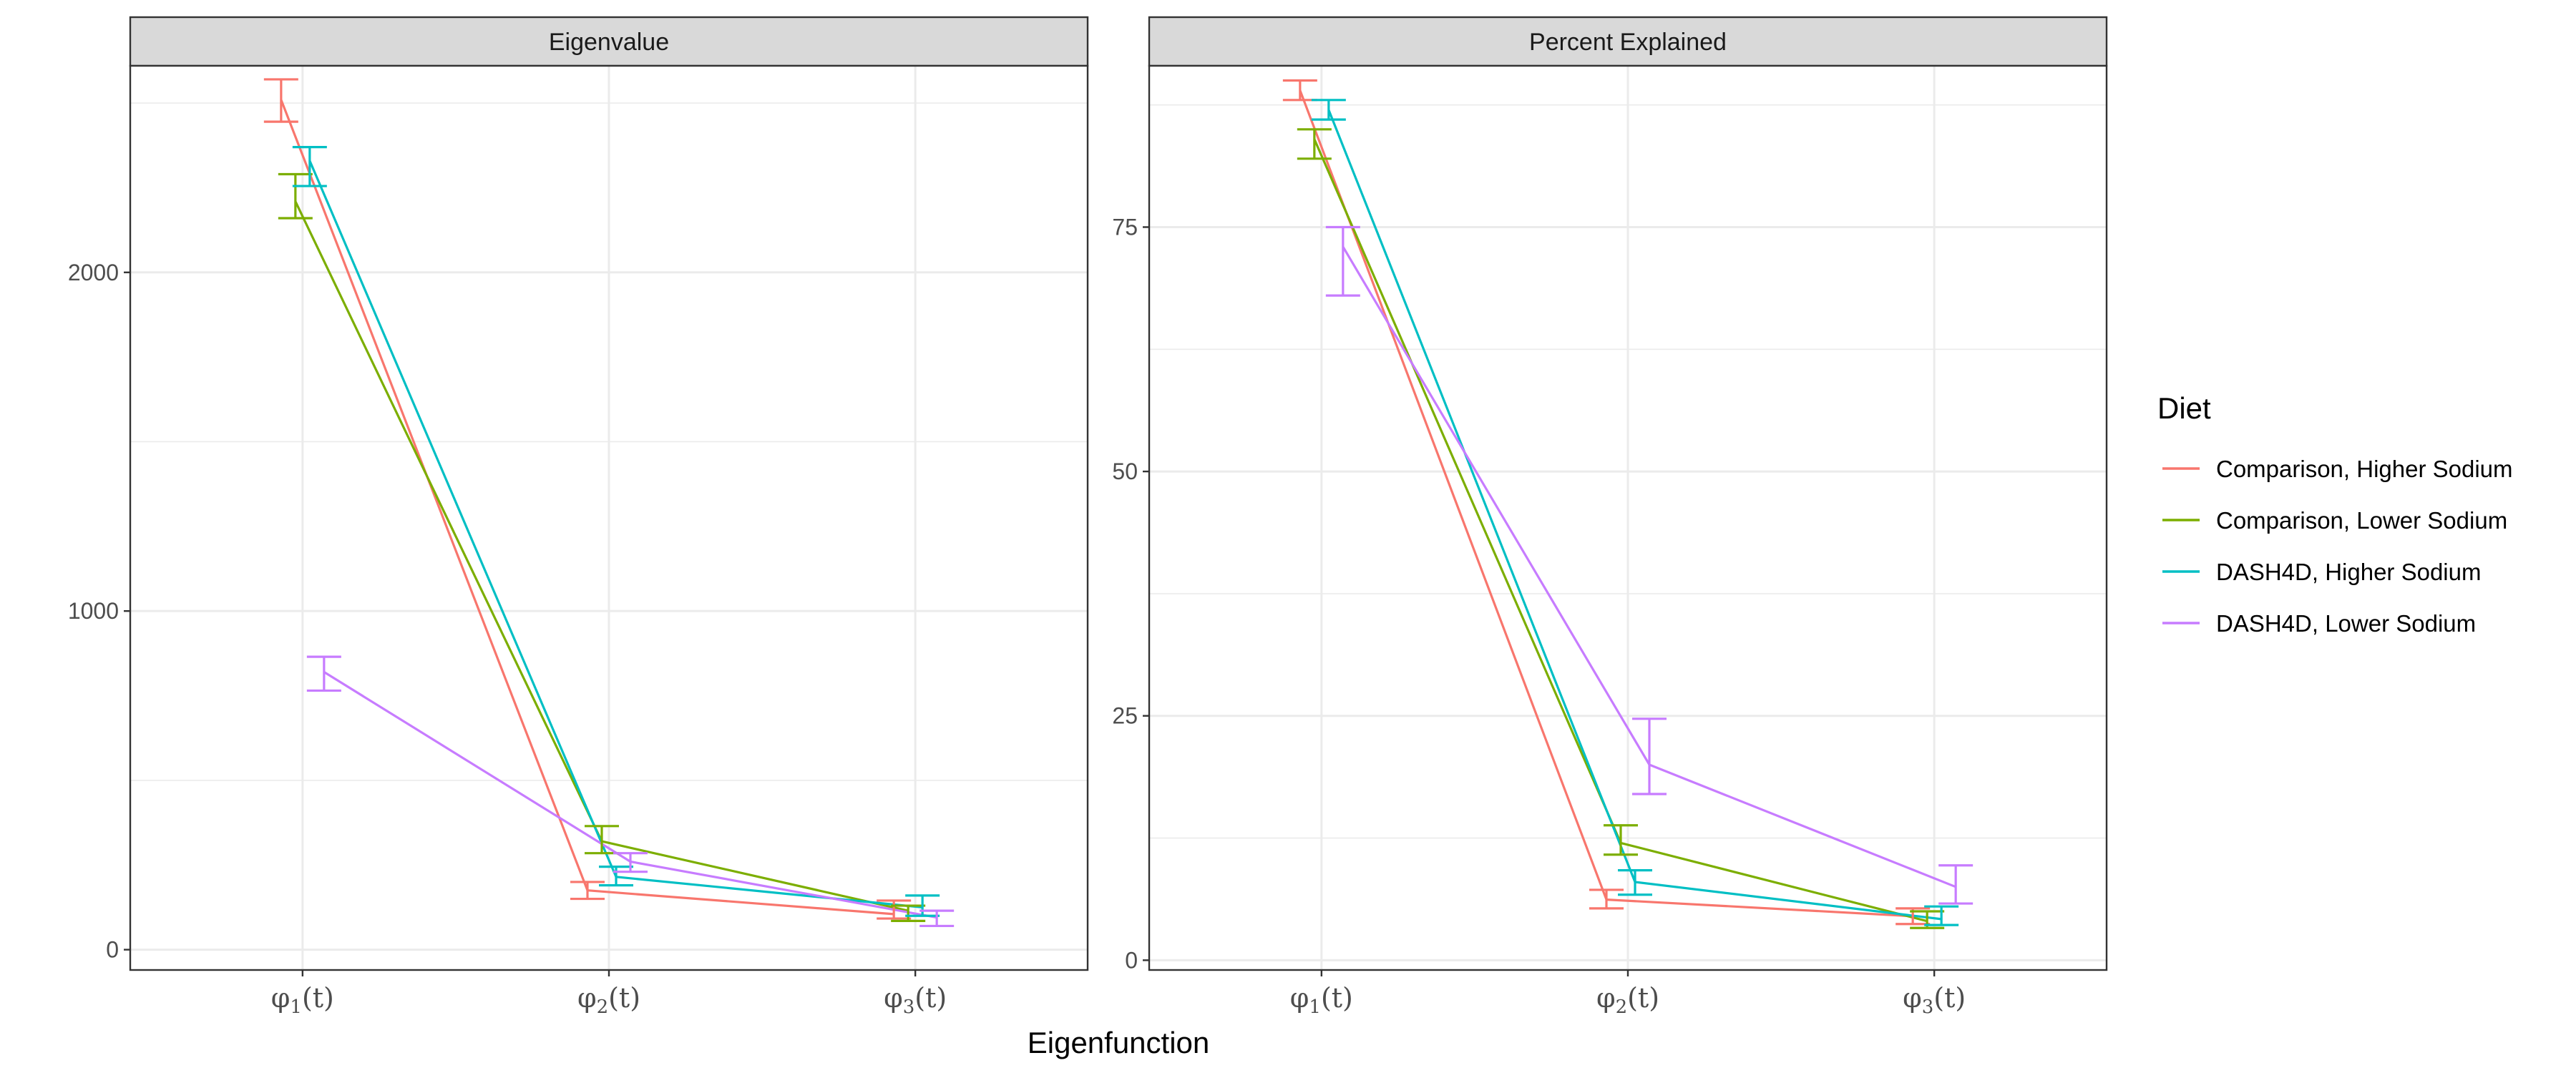 Image resolution: width=2576 pixels, height=1073 pixels. What do you see at coordinates (2346, 623) in the screenshot?
I see `legend-label: DASH4D, Lower Sodium` at bounding box center [2346, 623].